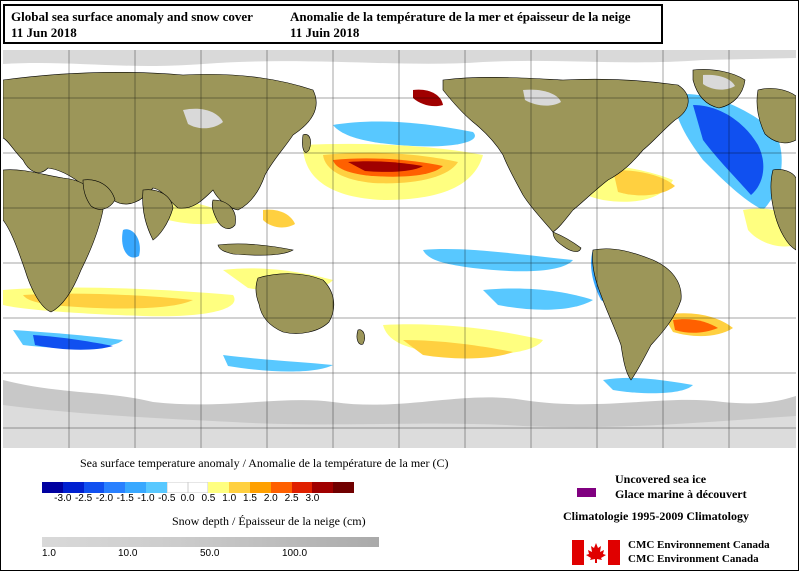  I want to click on sst-color-scale, so click(198, 487).